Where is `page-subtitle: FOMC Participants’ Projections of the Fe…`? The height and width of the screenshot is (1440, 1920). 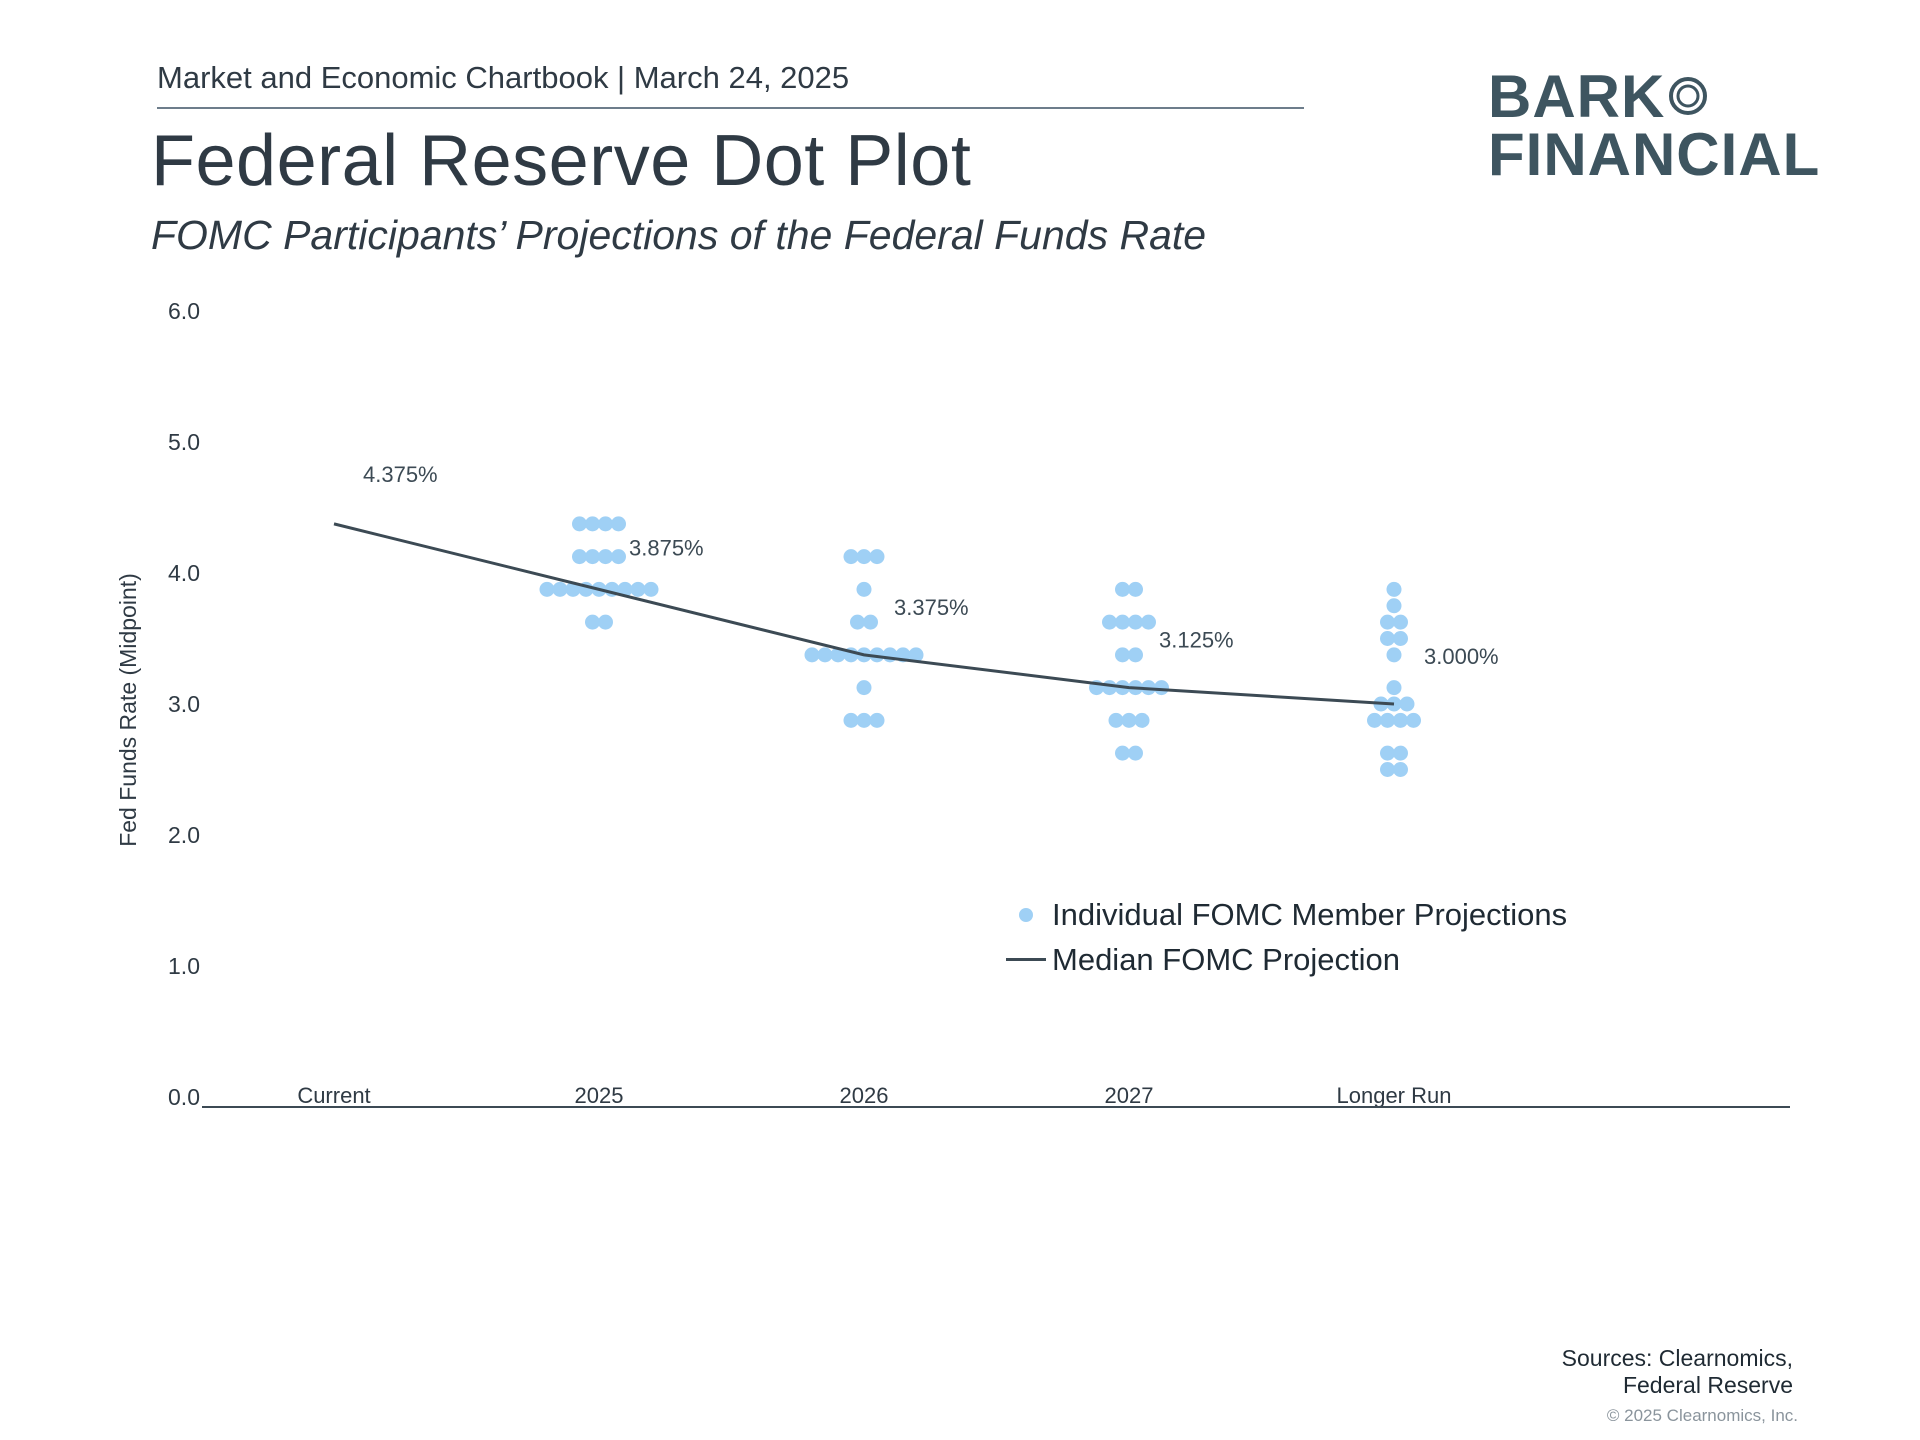
page-subtitle: FOMC Participants’ Projections of the Fe… is located at coordinates (679, 235).